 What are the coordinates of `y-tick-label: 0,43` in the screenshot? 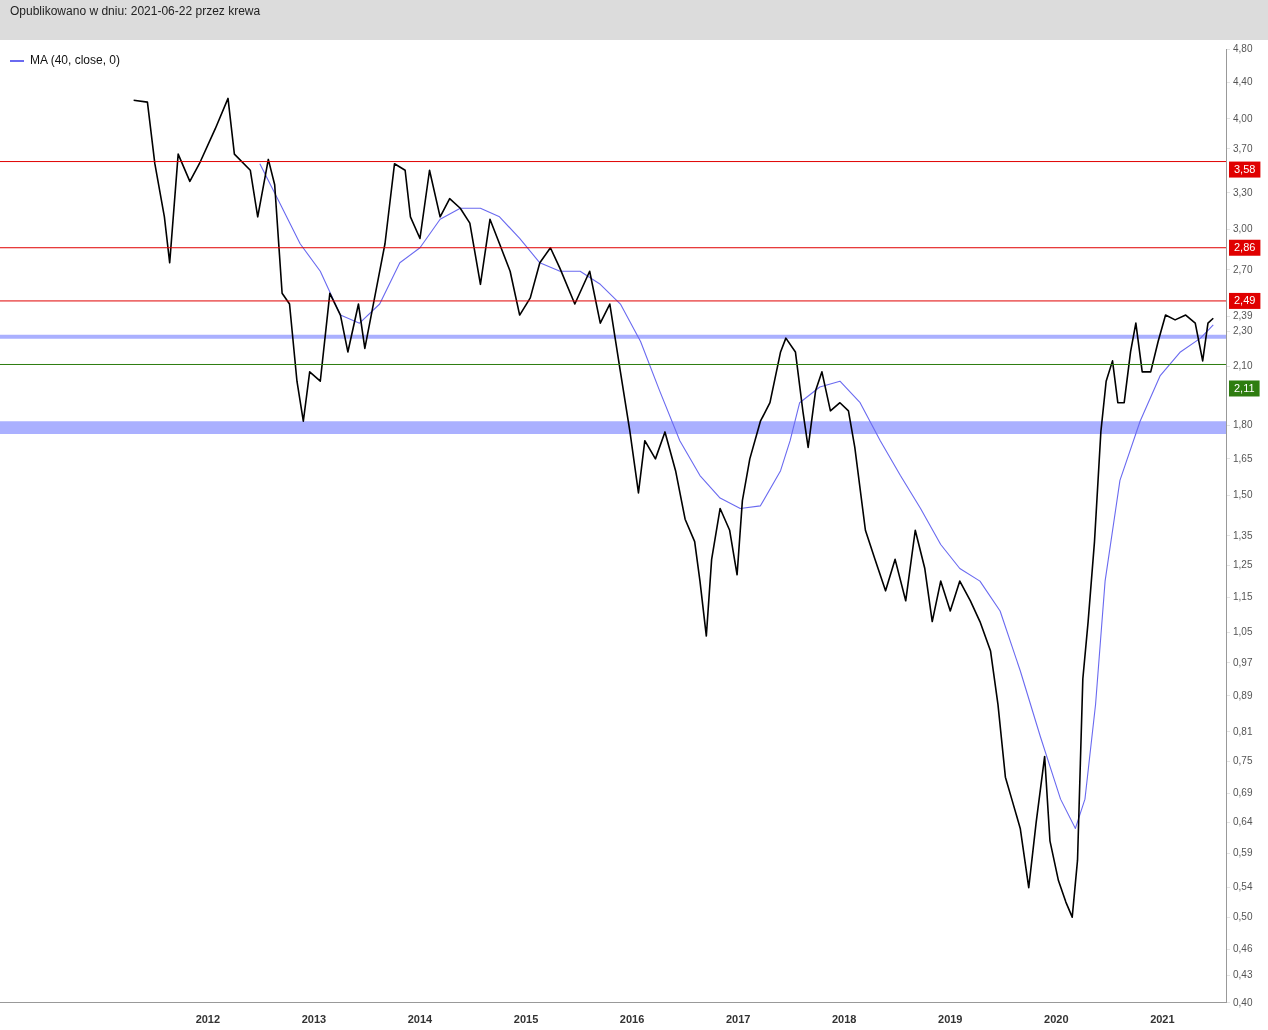 It's located at (1243, 974).